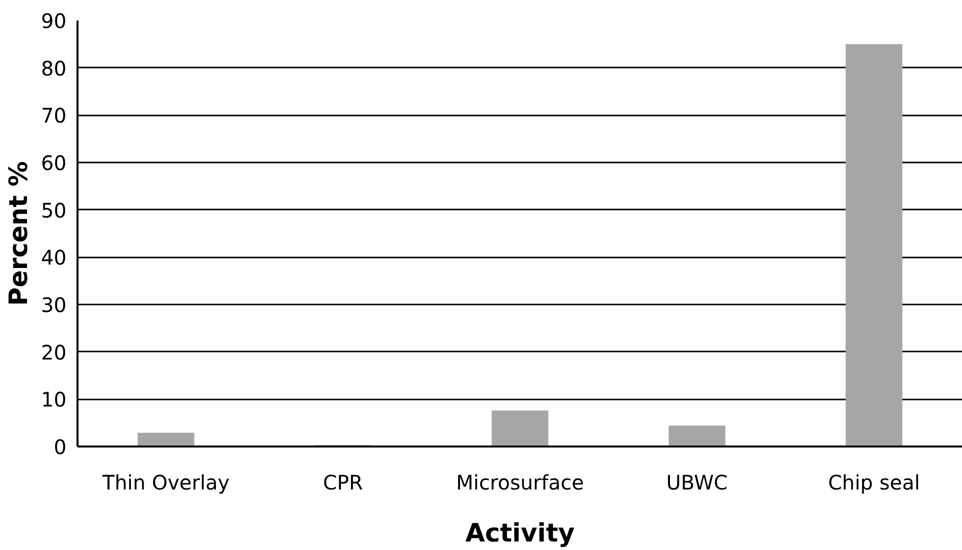  Describe the element at coordinates (54, 21) in the screenshot. I see `y-tick-label: 90` at that location.